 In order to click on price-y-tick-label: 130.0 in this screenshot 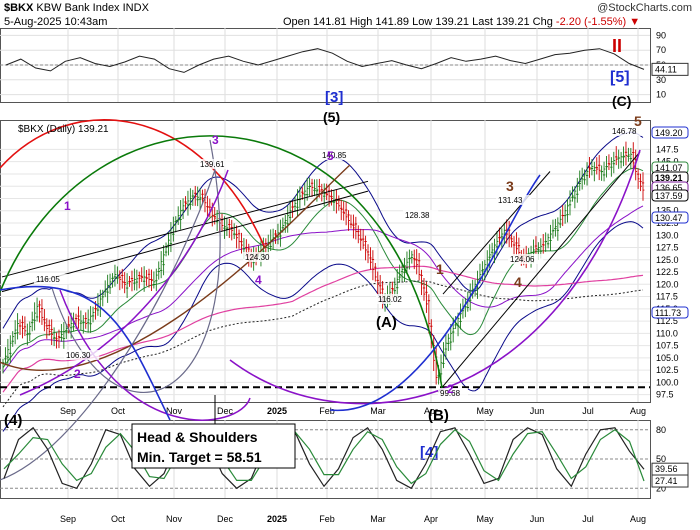, I will do `click(667, 235)`.